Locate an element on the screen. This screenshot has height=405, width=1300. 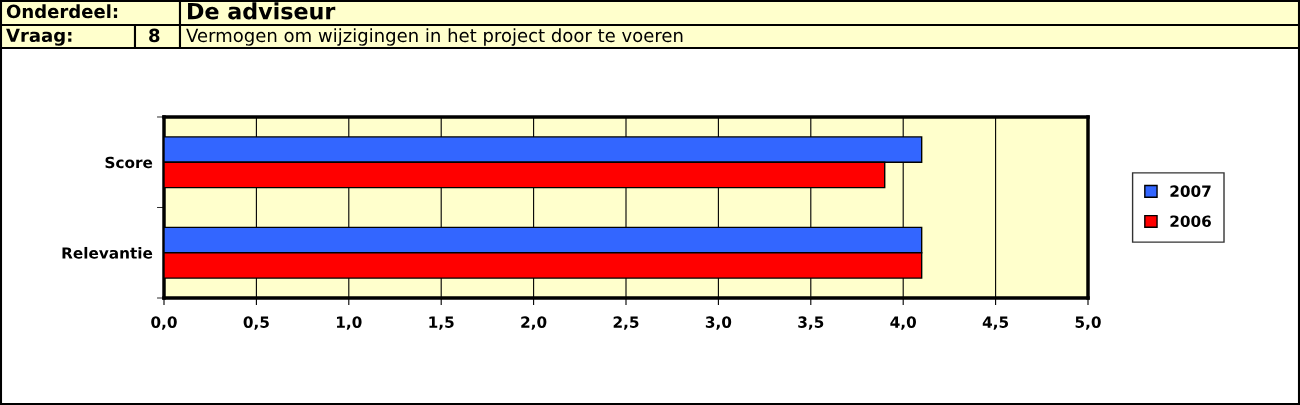
text: Vraag: is located at coordinates (39, 37).